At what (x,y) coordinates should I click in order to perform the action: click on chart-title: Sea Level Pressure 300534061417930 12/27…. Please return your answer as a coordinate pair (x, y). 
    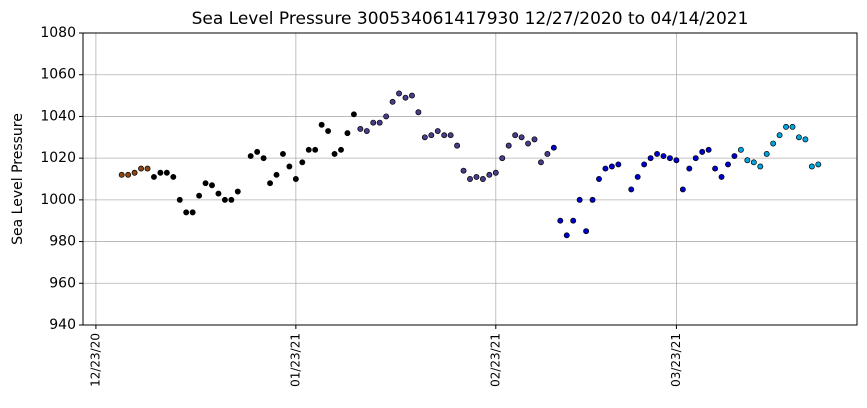
    Looking at the image, I should click on (470, 19).